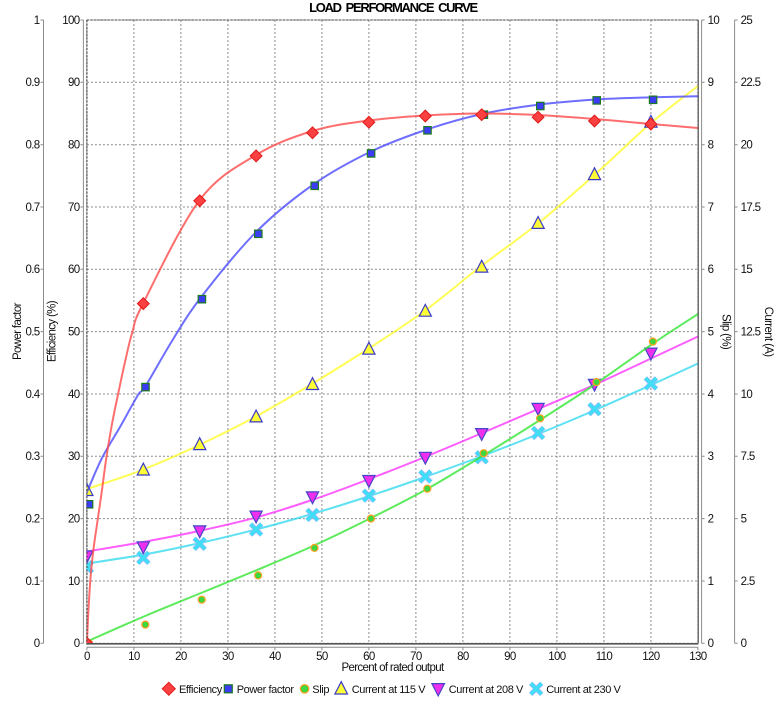 This screenshot has width=783, height=709. I want to click on svg-text: 130, so click(697, 657).